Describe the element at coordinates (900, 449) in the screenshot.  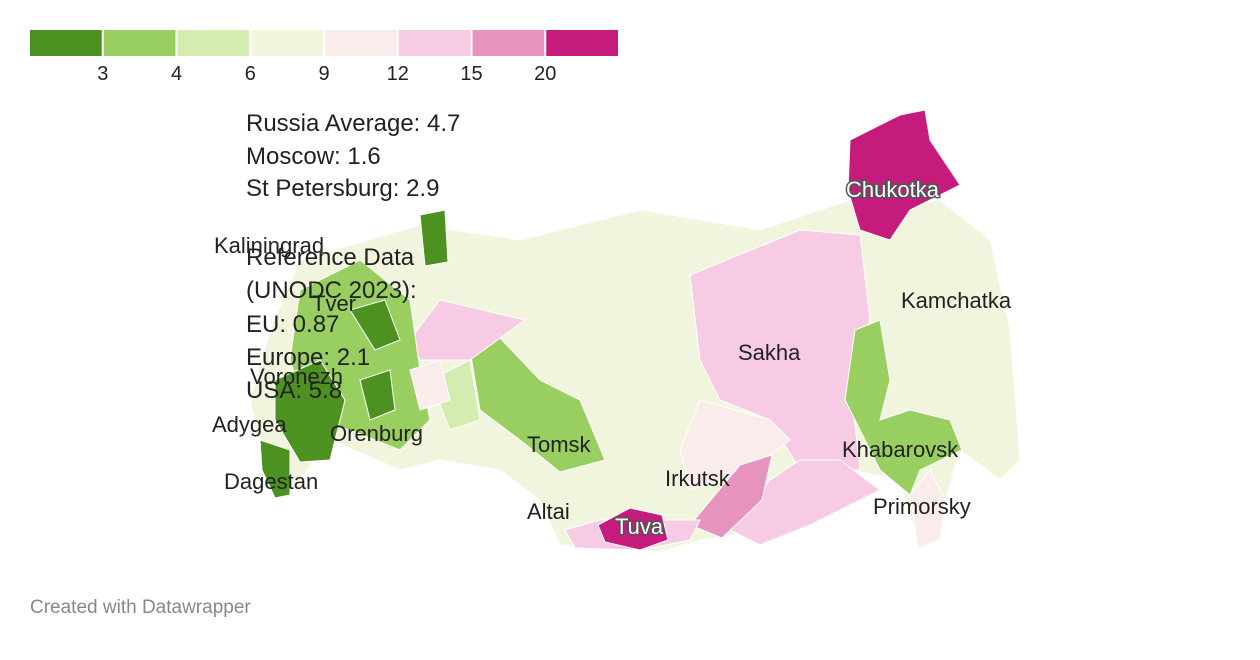
I see `region-label: Khabarovsk` at that location.